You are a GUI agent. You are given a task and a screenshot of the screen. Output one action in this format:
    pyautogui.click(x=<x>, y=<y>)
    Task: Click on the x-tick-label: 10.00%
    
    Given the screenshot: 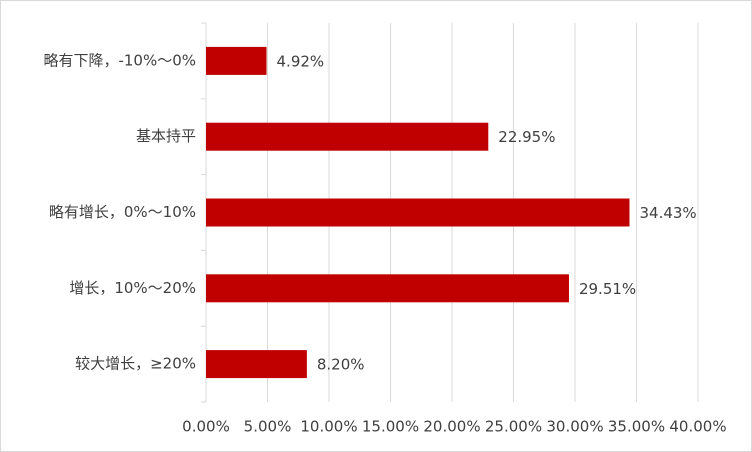 What is the action you would take?
    pyautogui.click(x=328, y=427)
    